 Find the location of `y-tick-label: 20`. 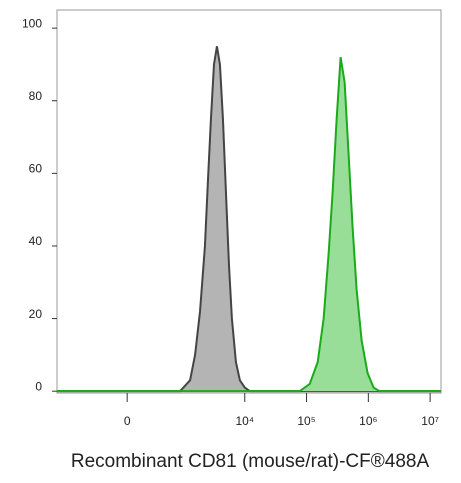

y-tick-label: 20 is located at coordinates (36, 314).